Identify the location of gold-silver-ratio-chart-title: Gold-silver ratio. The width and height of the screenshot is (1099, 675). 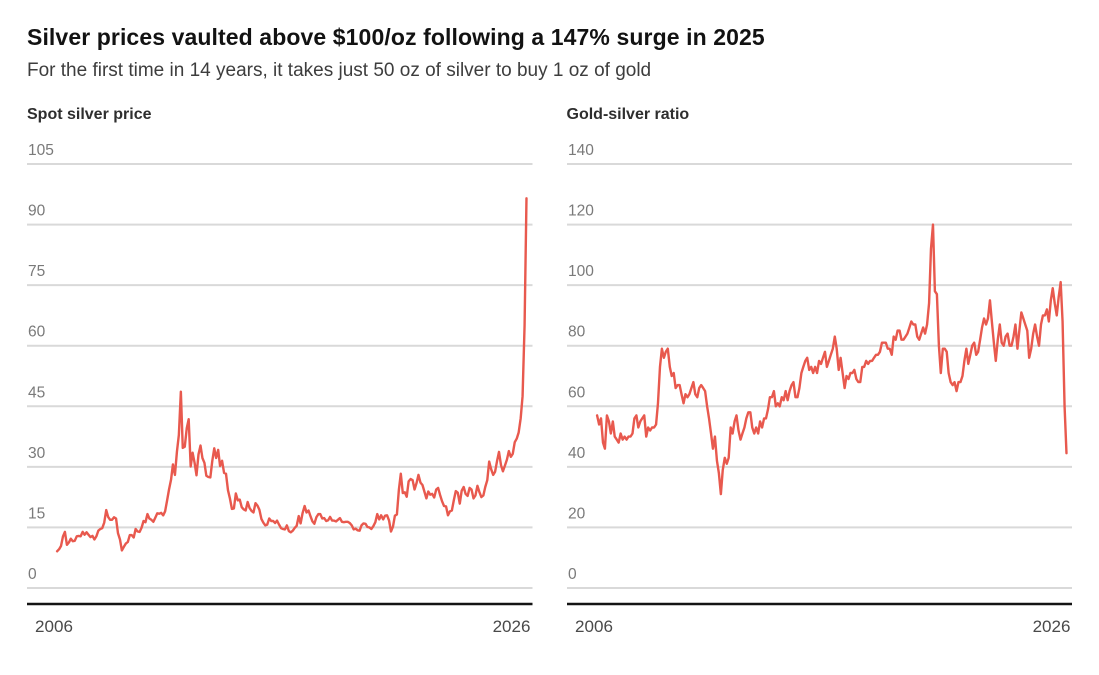
(628, 114).